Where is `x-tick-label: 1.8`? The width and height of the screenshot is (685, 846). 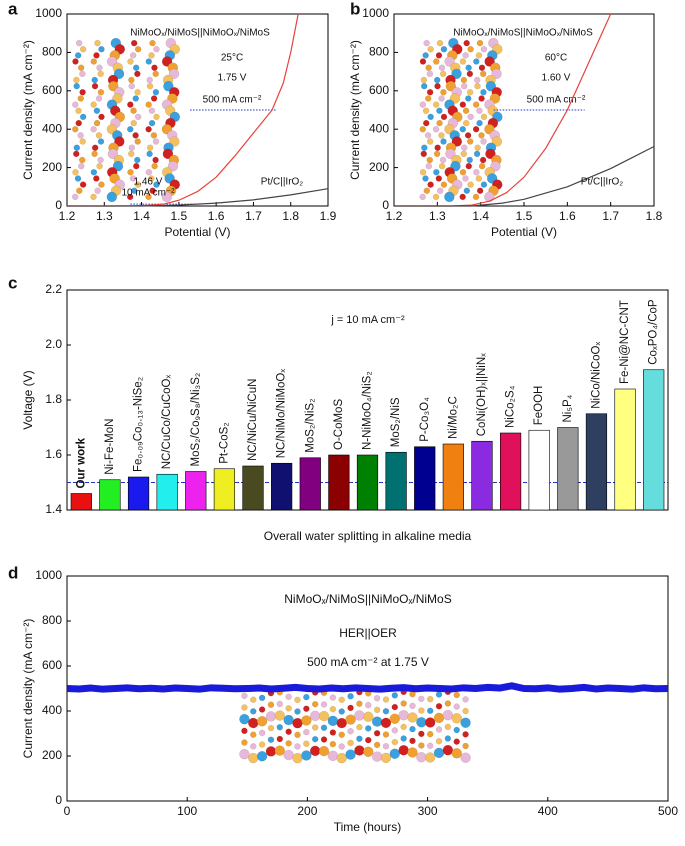 x-tick-label: 1.8 is located at coordinates (290, 216).